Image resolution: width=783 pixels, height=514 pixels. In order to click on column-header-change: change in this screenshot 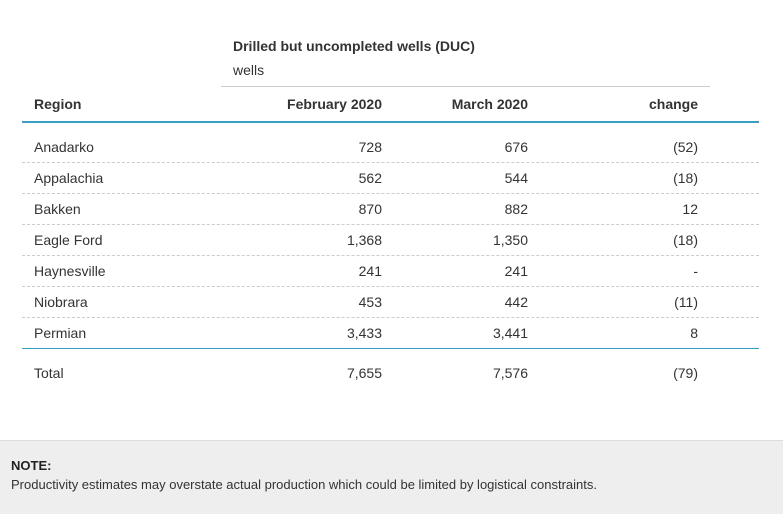, I will do `click(673, 103)`.